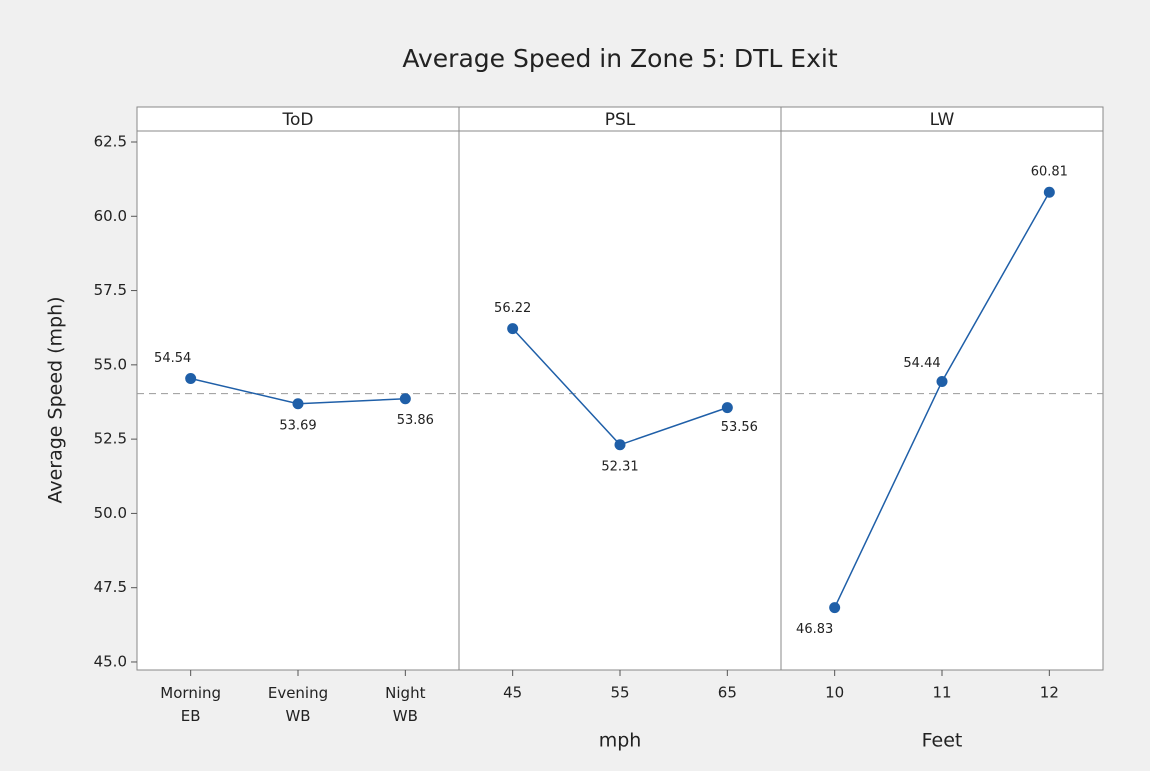 This screenshot has height=771, width=1150. Describe the element at coordinates (921, 363) in the screenshot. I see `data-label: 54.44` at that location.